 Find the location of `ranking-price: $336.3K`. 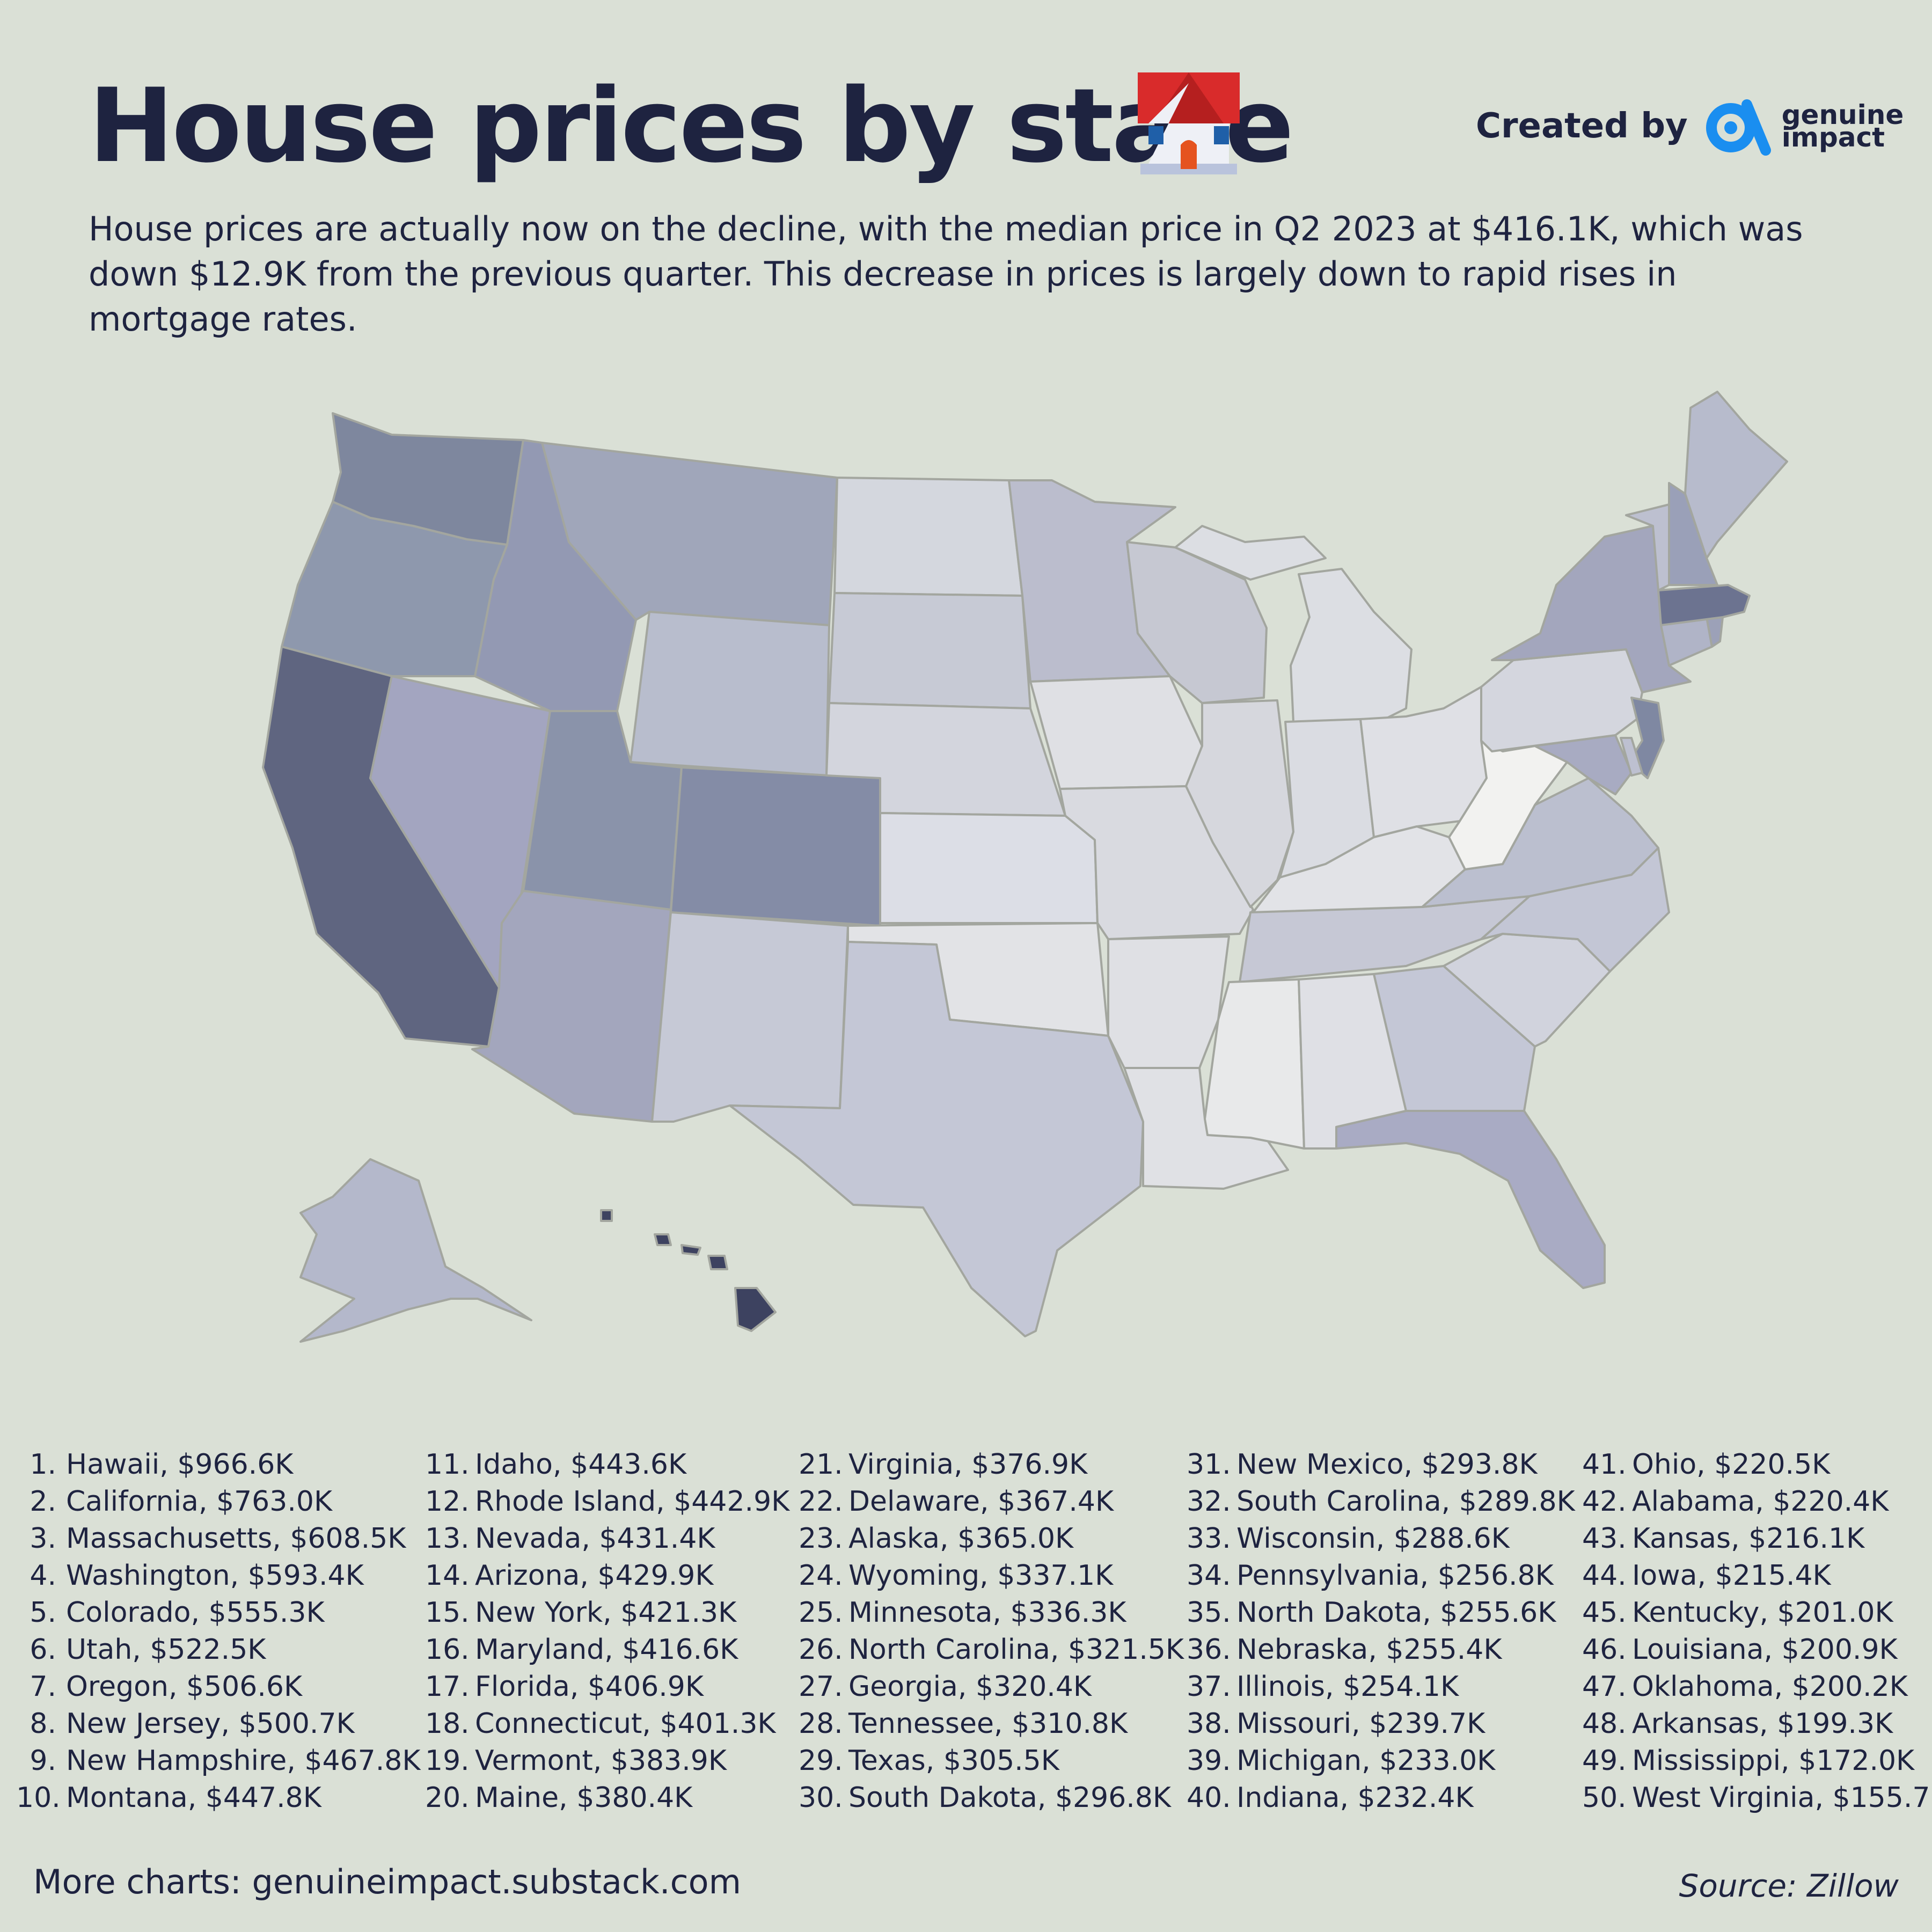

ranking-price: $336.3K is located at coordinates (1068, 1613).